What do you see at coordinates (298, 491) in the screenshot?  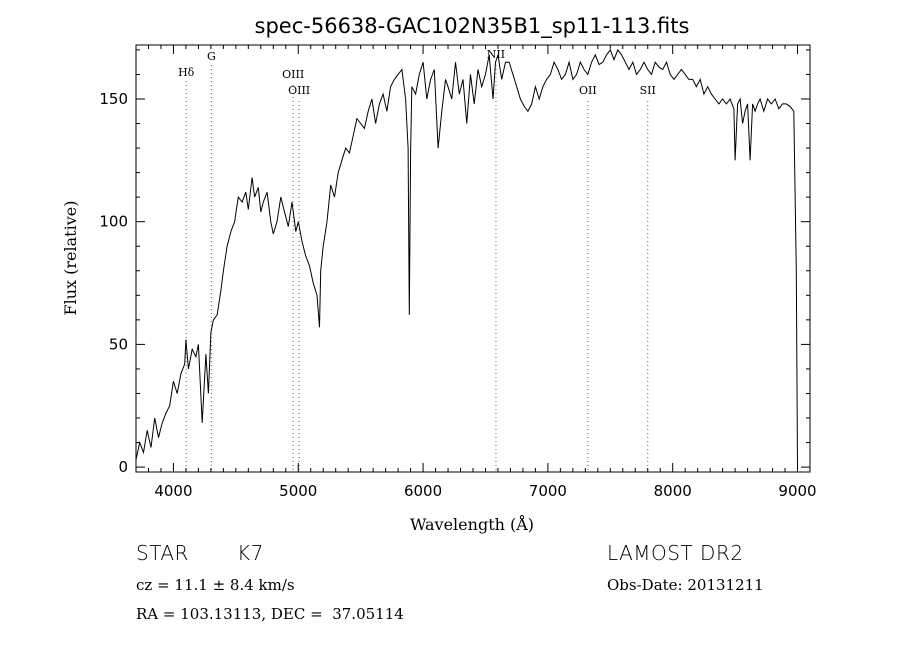 I see `x-tick-label: 5000` at bounding box center [298, 491].